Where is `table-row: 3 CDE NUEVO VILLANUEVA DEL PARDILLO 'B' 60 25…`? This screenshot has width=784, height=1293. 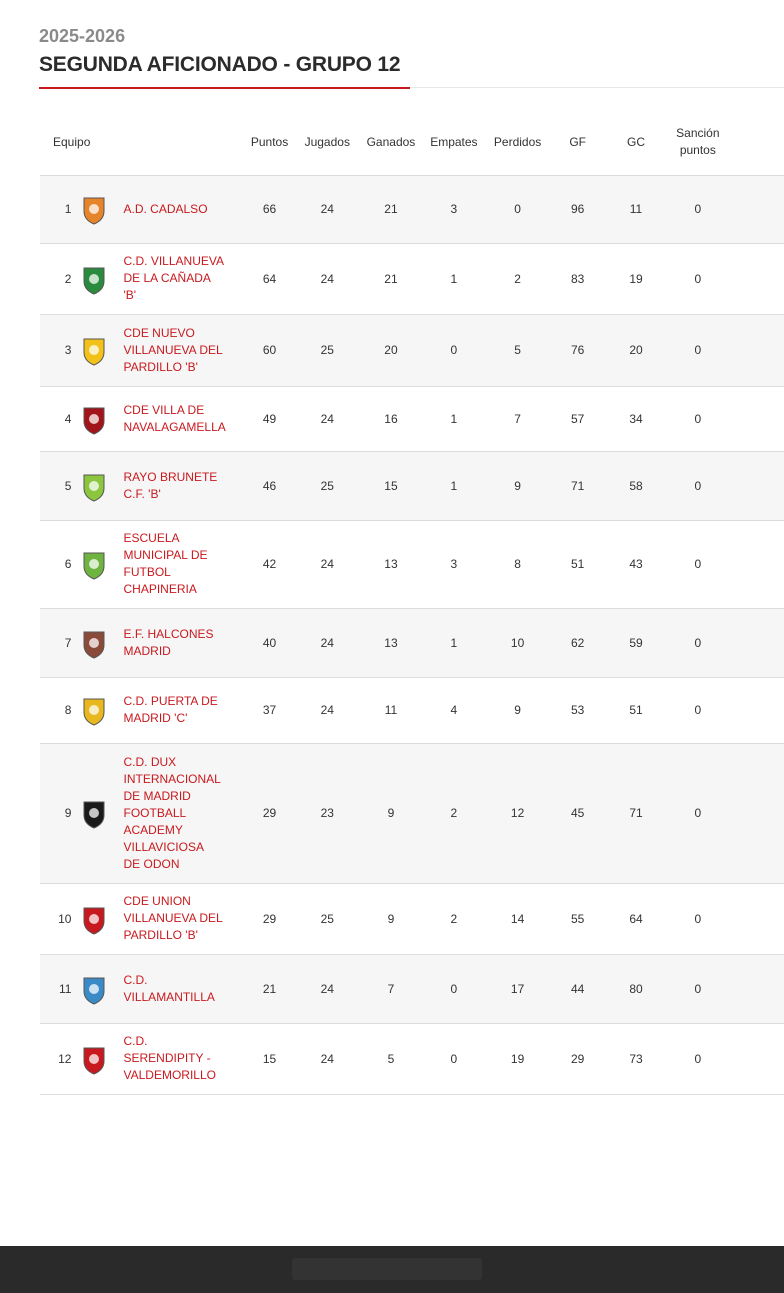
table-row: 3 CDE NUEVO VILLANUEVA DEL PARDILLO 'B' 60 25… is located at coordinates (412, 350).